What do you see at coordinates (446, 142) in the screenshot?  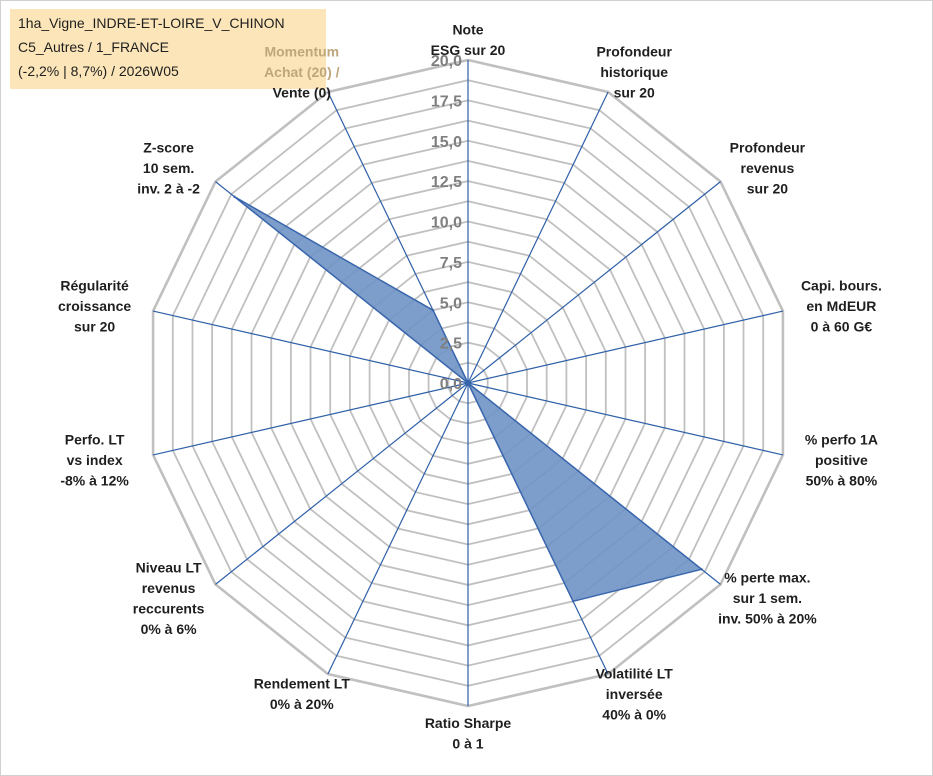 I see `radar-tick-label: 15,0` at bounding box center [446, 142].